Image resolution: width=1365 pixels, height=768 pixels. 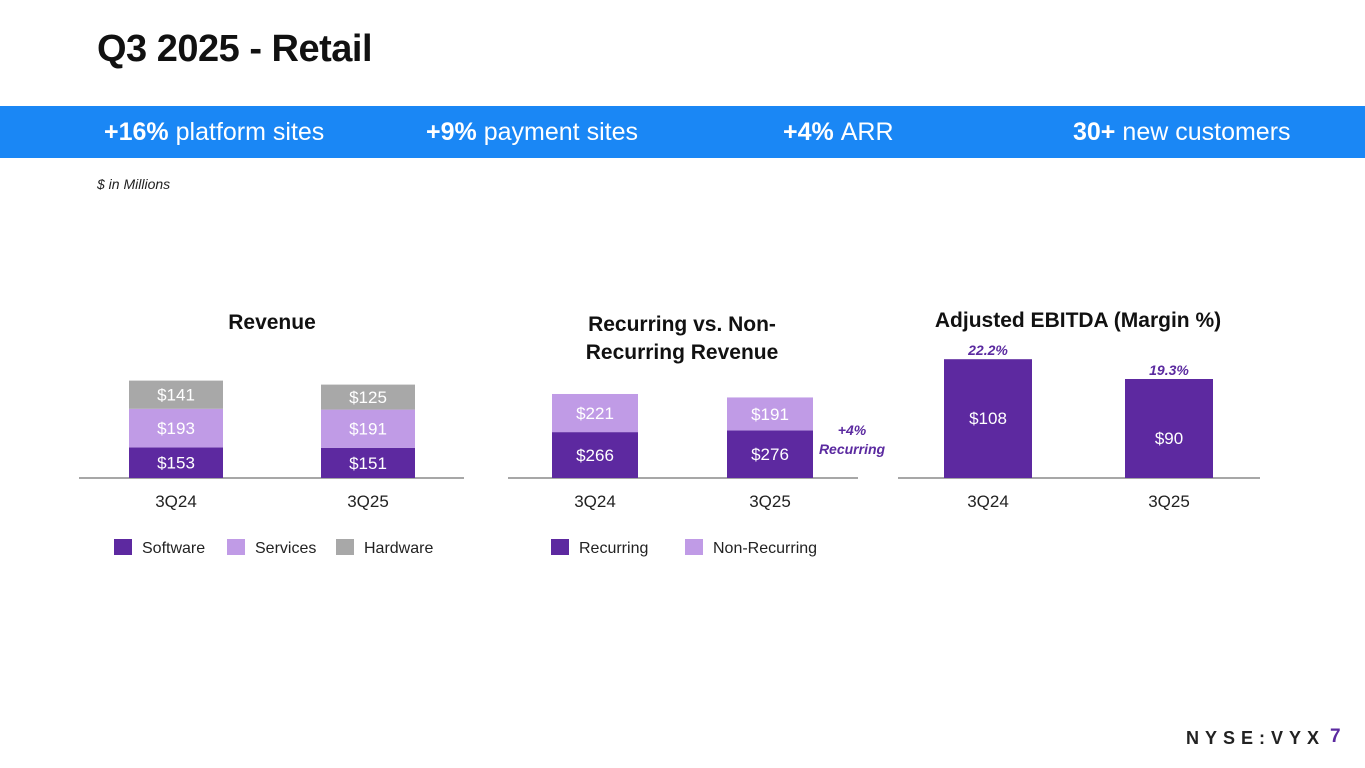 What do you see at coordinates (123, 547) in the screenshot?
I see `legend-swatch-software` at bounding box center [123, 547].